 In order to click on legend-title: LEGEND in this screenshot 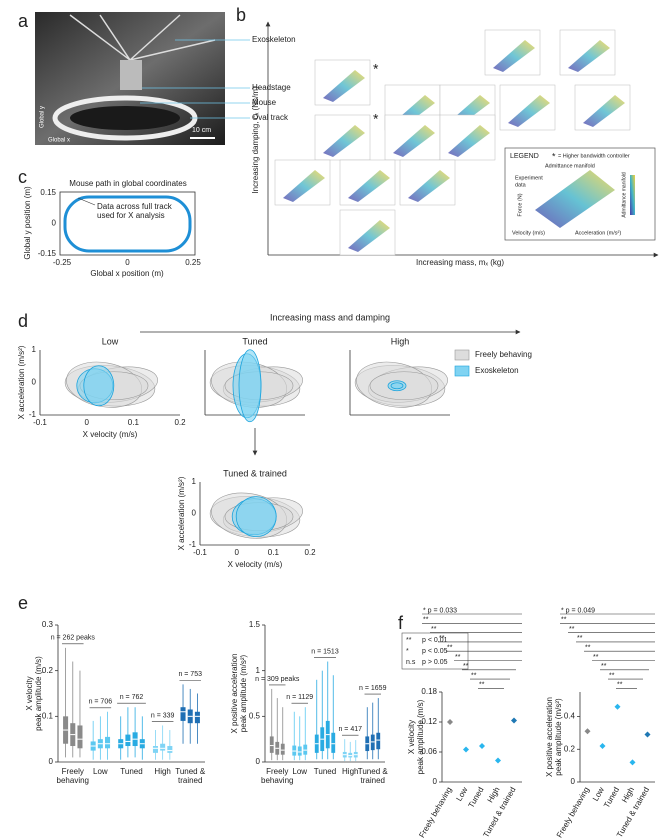, I will do `click(524, 156)`.